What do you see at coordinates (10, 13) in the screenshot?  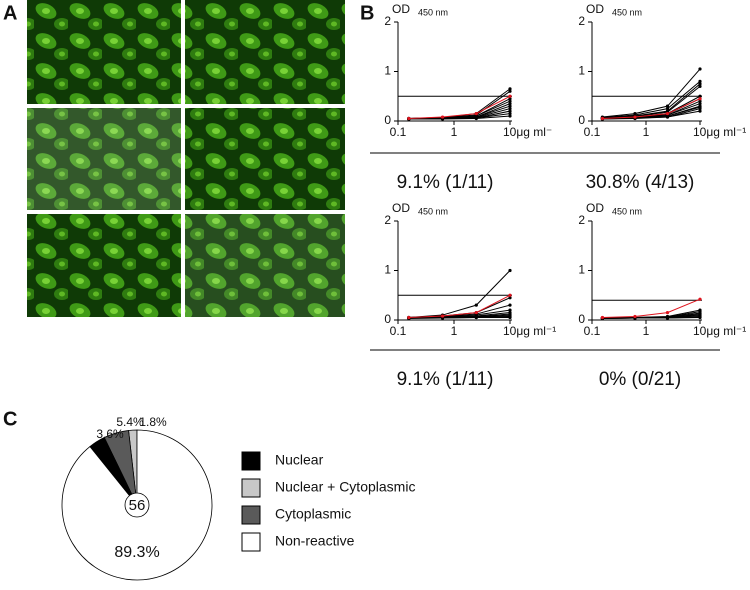 I see `panel-label: A` at bounding box center [10, 13].